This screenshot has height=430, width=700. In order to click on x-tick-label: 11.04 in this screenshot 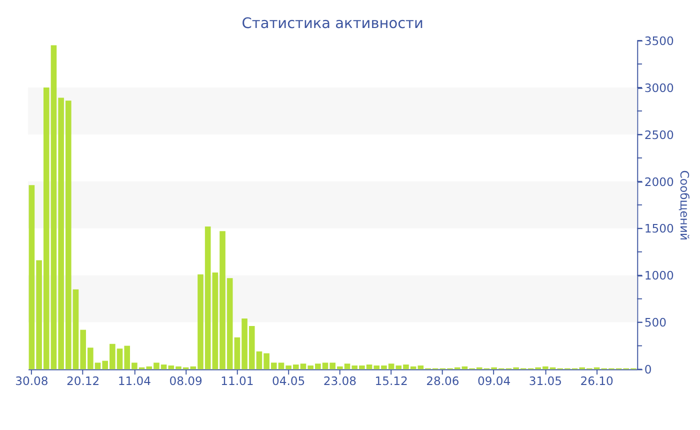, I will do `click(135, 381)`.